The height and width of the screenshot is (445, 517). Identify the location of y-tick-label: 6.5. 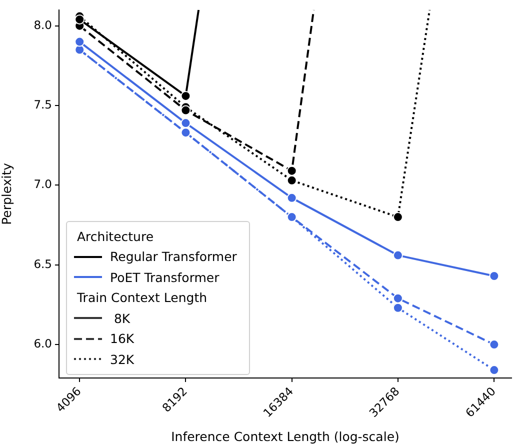
(43, 263).